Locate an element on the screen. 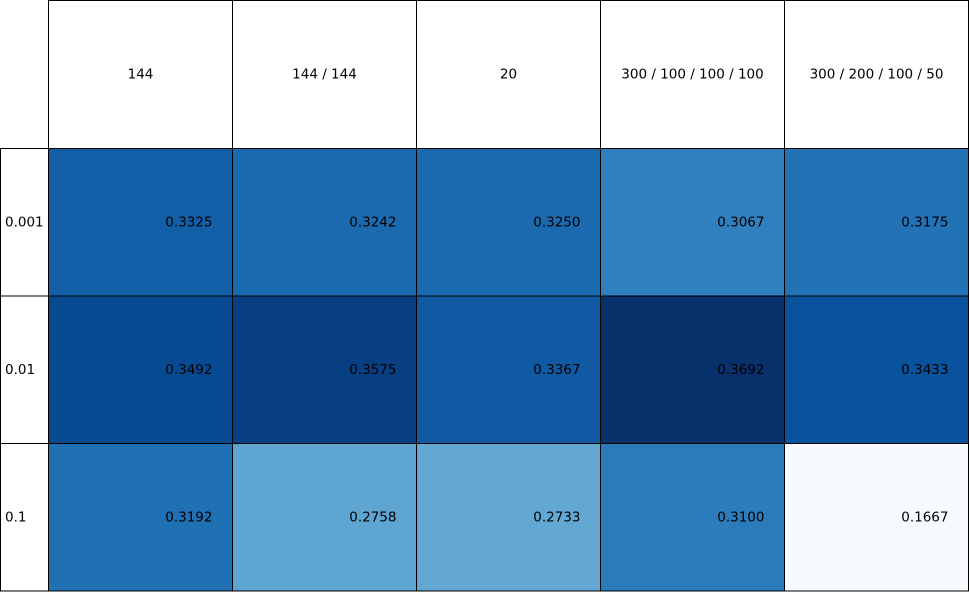 This screenshot has width=969, height=592. column-header-label: 20 is located at coordinates (508, 75).